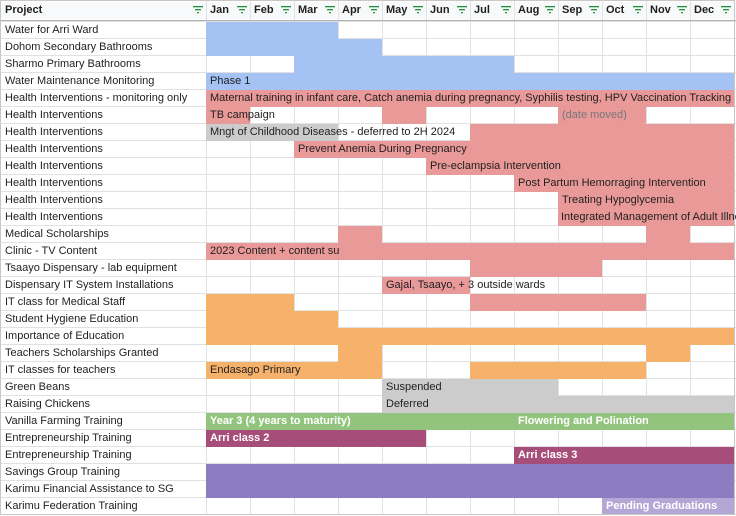  What do you see at coordinates (24, 10) in the screenshot?
I see `project-header: Project` at bounding box center [24, 10].